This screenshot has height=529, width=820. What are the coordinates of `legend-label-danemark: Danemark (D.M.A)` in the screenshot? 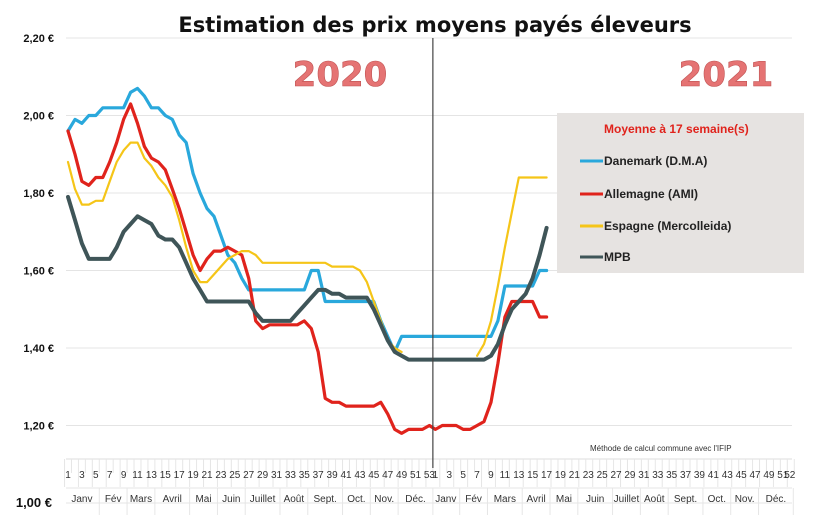 It's located at (655, 161).